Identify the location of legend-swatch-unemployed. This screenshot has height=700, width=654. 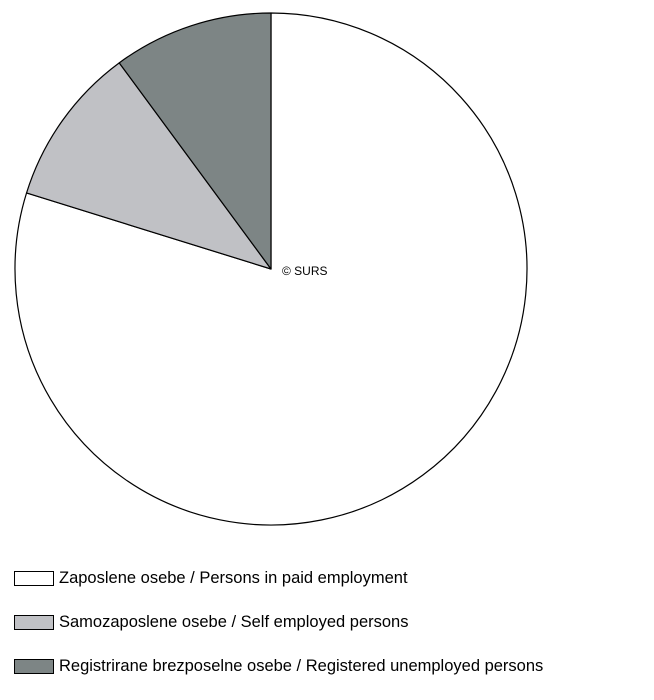
(34, 666).